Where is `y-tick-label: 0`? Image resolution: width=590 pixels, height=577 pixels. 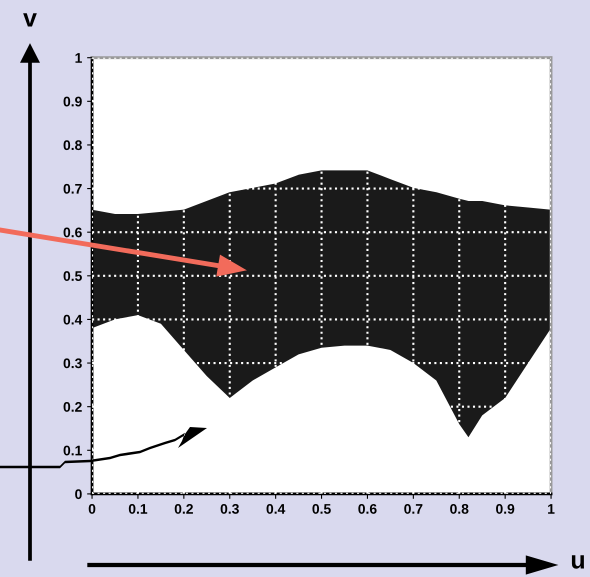
y-tick-label: 0 is located at coordinates (78, 494).